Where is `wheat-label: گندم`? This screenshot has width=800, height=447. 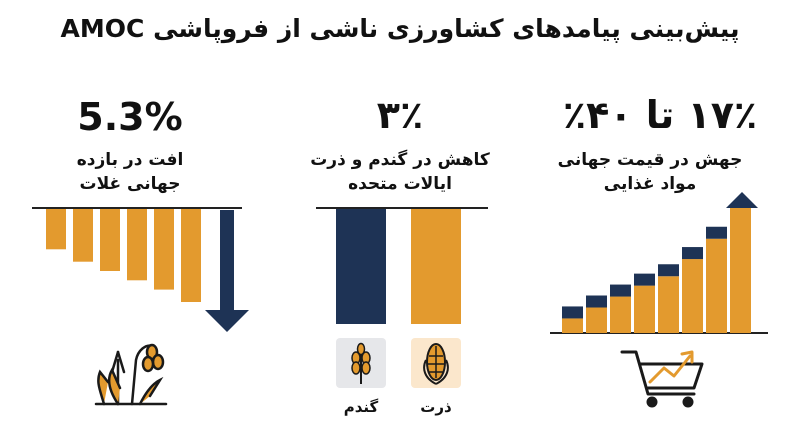 wheat-label: گندم is located at coordinates (361, 407).